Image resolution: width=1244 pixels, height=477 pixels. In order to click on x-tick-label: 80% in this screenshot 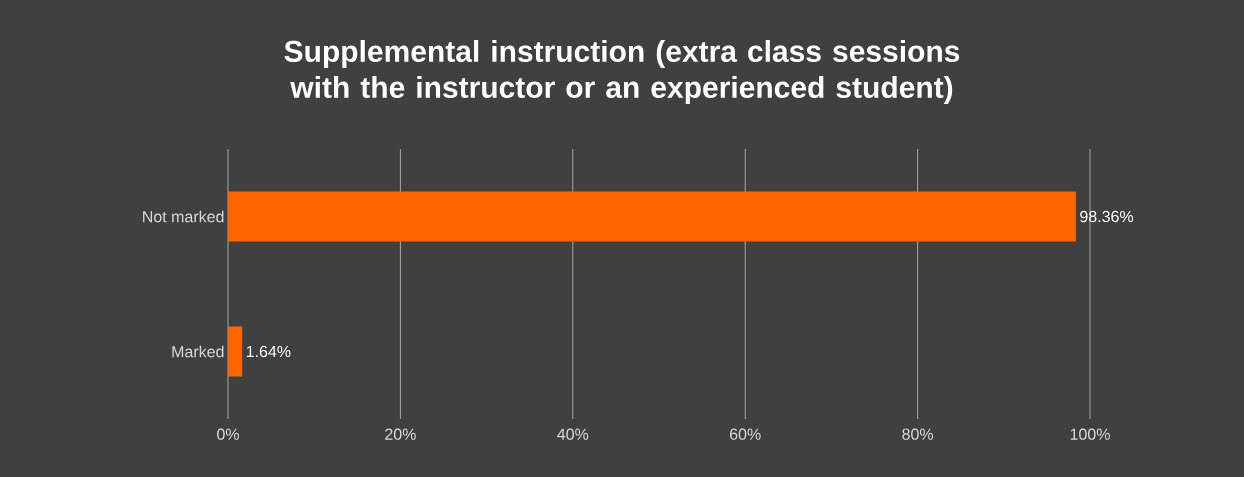, I will do `click(918, 434)`.